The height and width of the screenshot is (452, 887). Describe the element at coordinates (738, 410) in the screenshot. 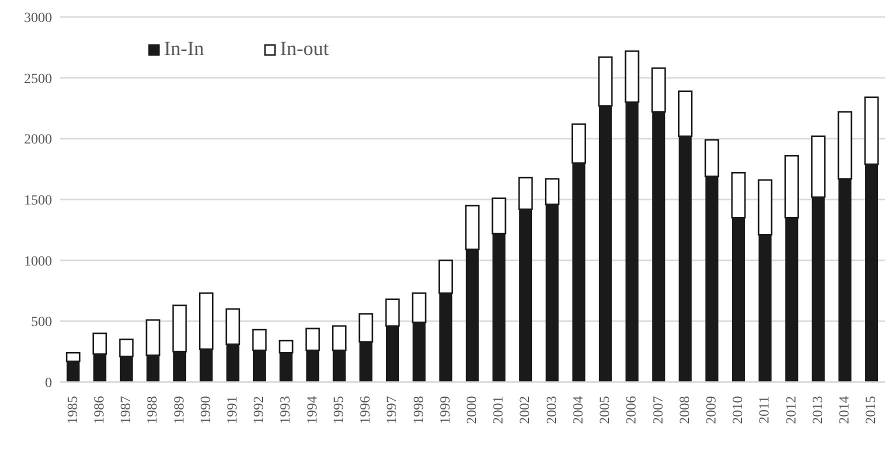

I see `x-tick-label: 2010` at that location.